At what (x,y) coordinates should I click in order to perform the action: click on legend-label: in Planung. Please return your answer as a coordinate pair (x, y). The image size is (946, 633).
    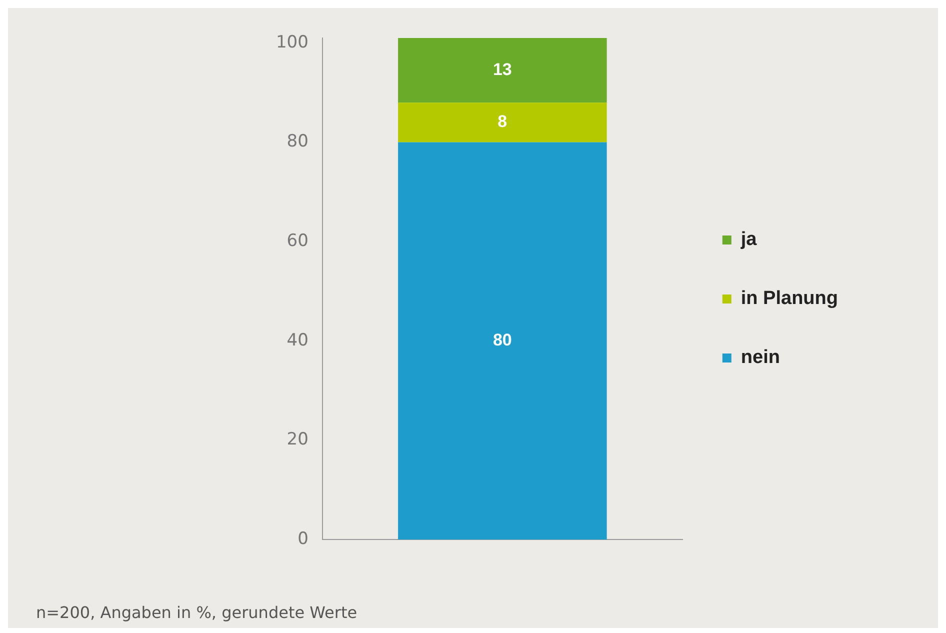
    Looking at the image, I should click on (789, 299).